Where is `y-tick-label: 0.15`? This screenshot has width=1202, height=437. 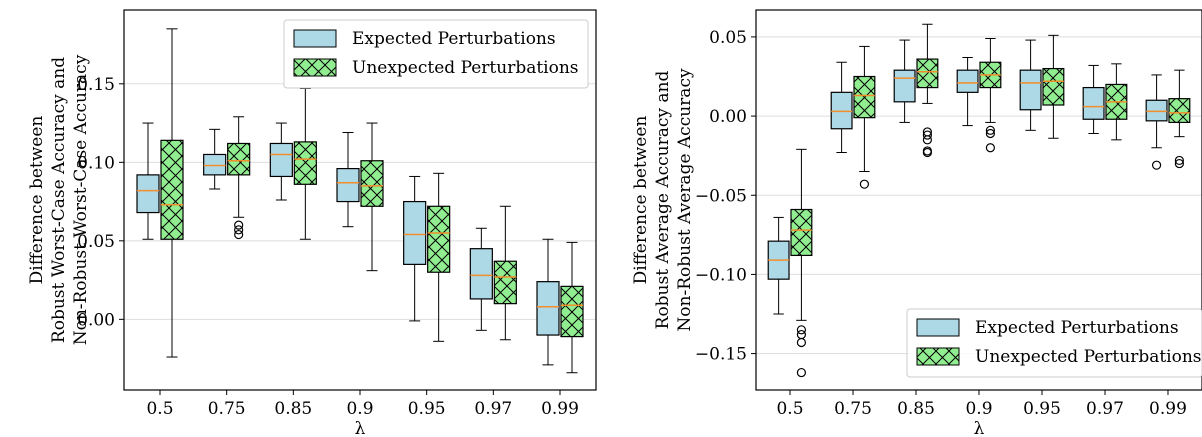 y-tick-label: 0.15 is located at coordinates (96, 85).